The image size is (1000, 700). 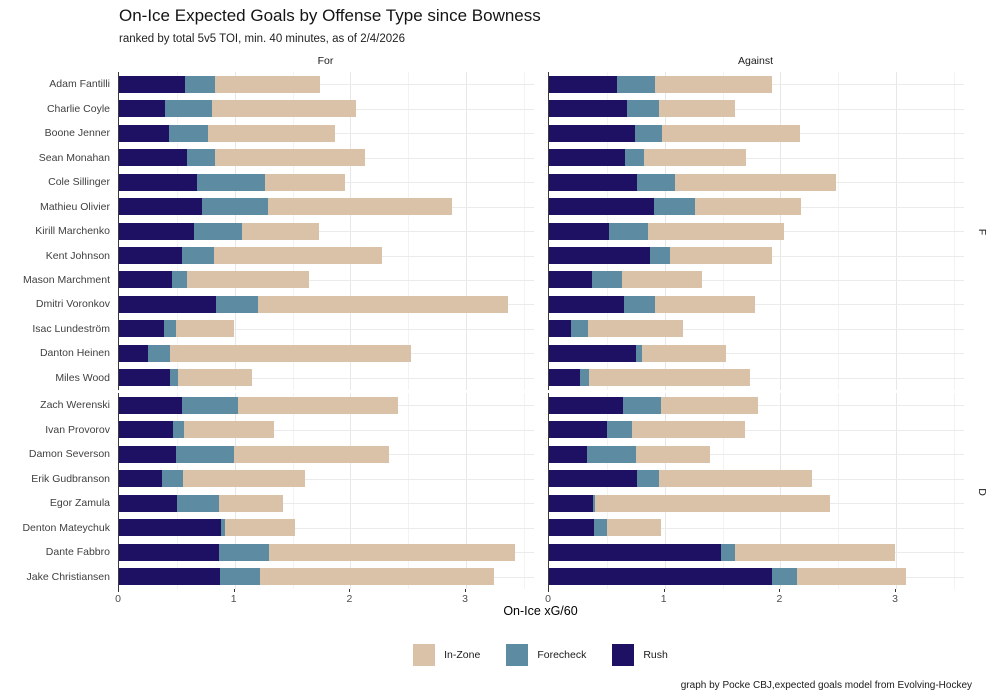 What do you see at coordinates (77, 255) in the screenshot?
I see `player-label: Kent Johnson` at bounding box center [77, 255].